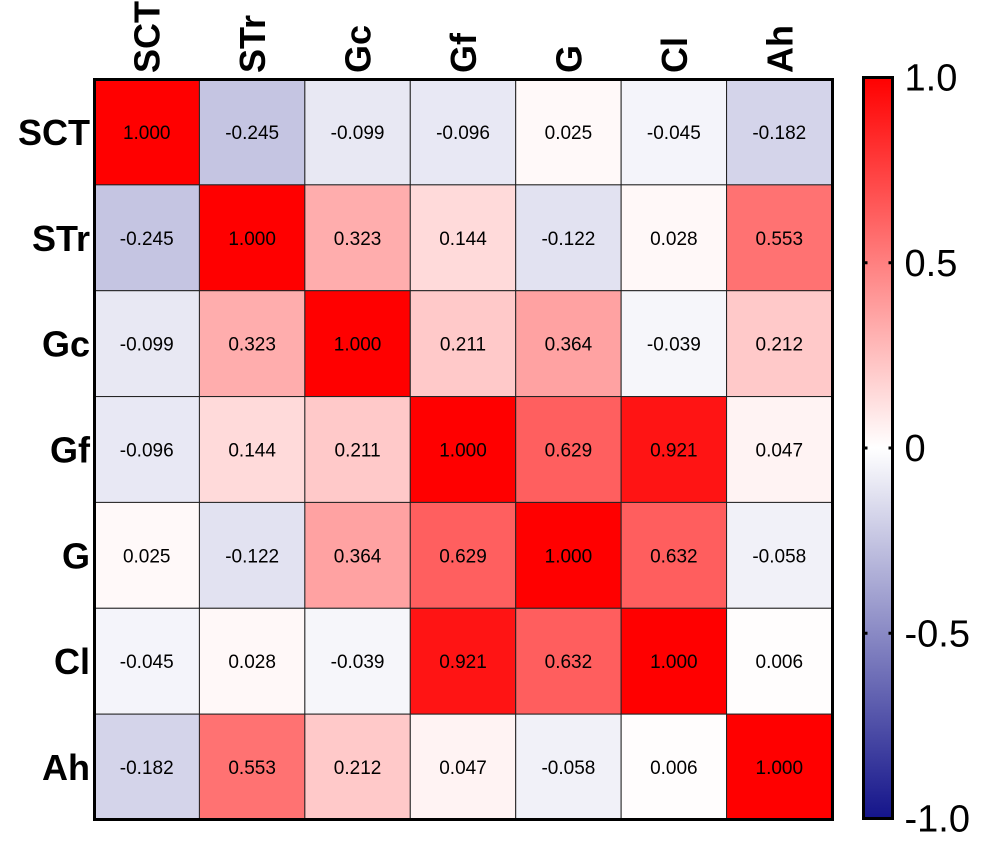 Image resolution: width=986 pixels, height=854 pixels. I want to click on column-label: Gc, so click(358, 49).